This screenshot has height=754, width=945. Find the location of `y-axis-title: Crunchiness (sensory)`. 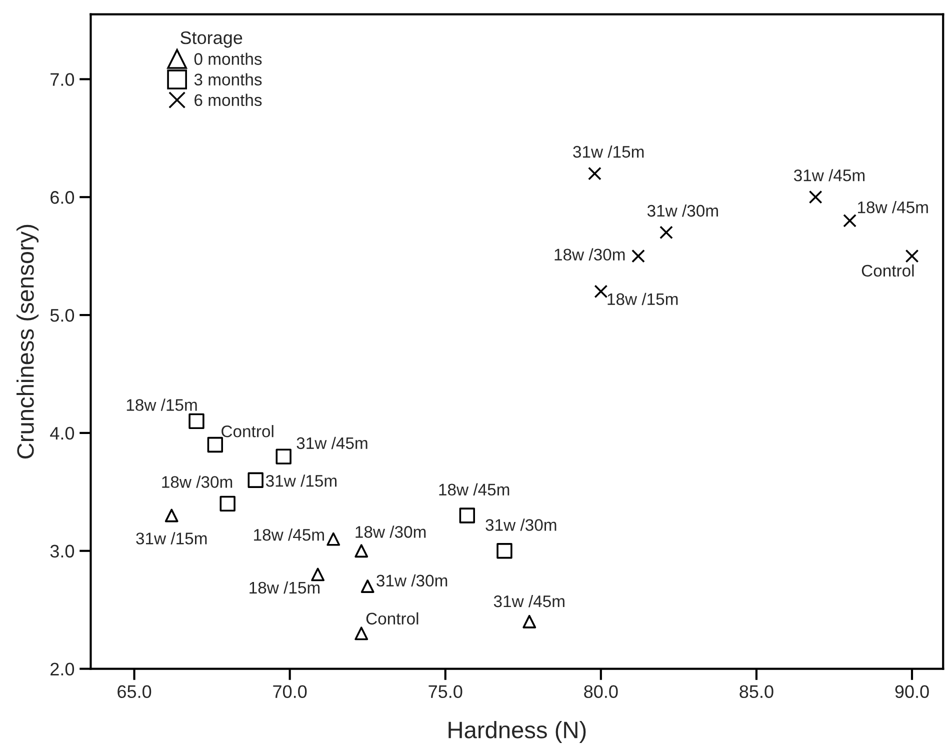

y-axis-title: Crunchiness (sensory) is located at coordinates (27, 341).